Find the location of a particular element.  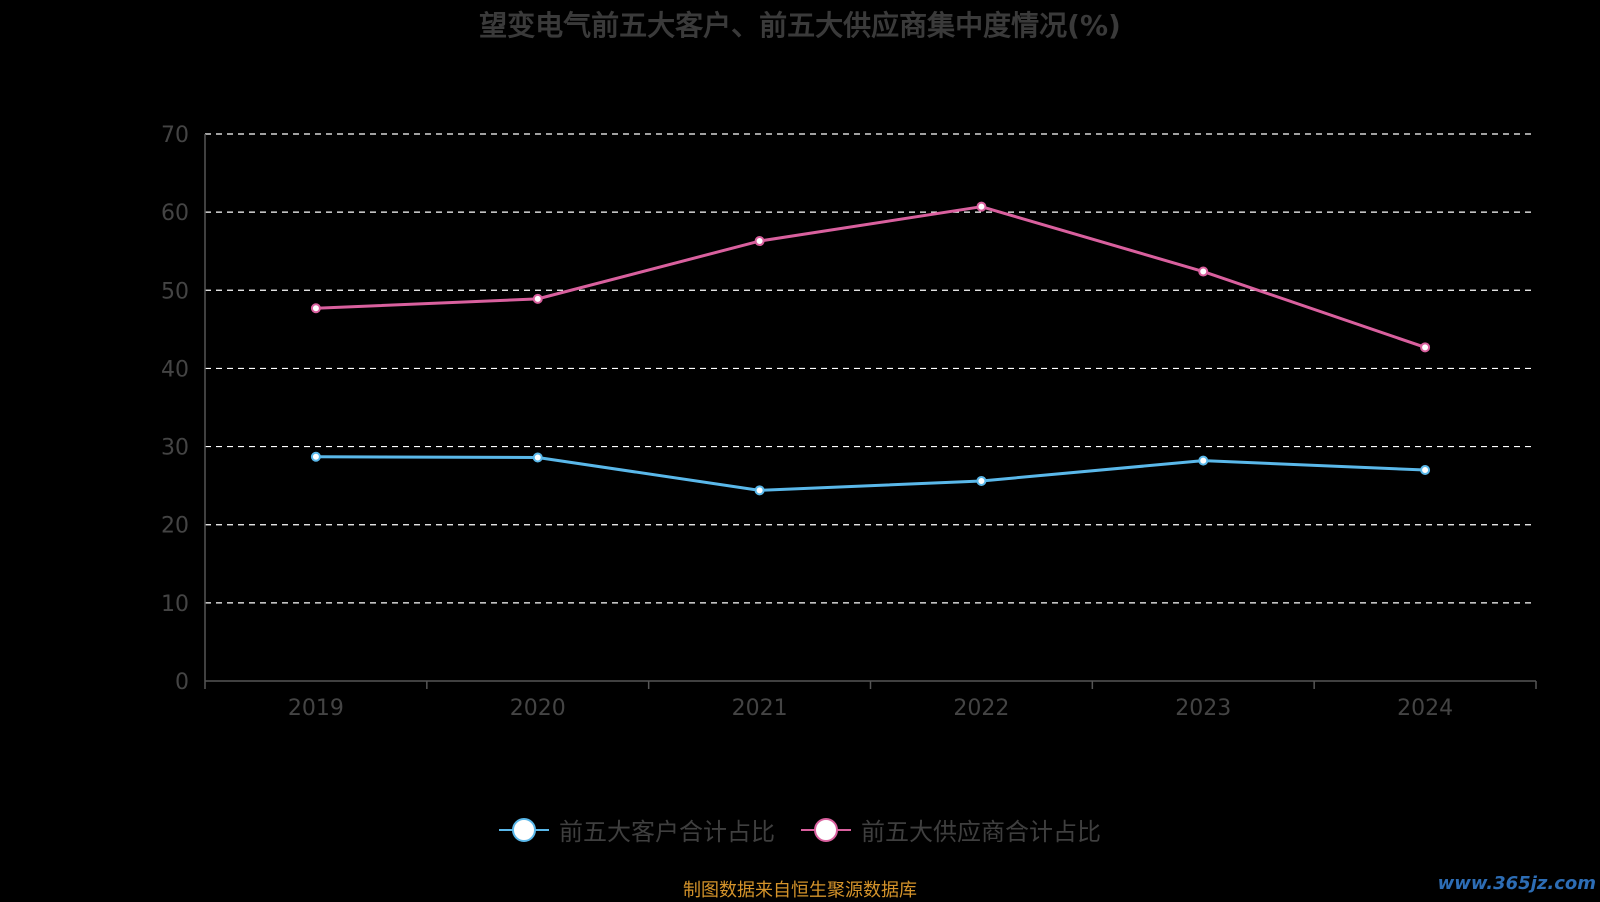

data-point-suppliers-2024 is located at coordinates (1425, 347).